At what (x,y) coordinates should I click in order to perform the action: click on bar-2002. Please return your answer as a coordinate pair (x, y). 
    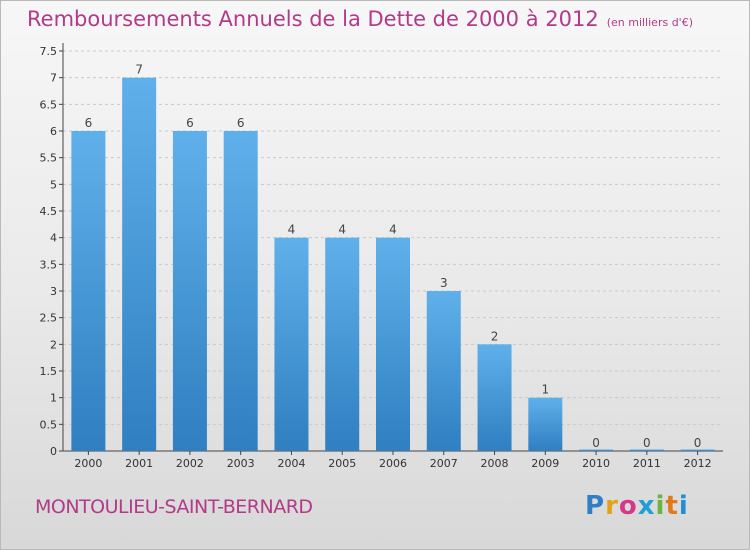
    Looking at the image, I should click on (189, 291).